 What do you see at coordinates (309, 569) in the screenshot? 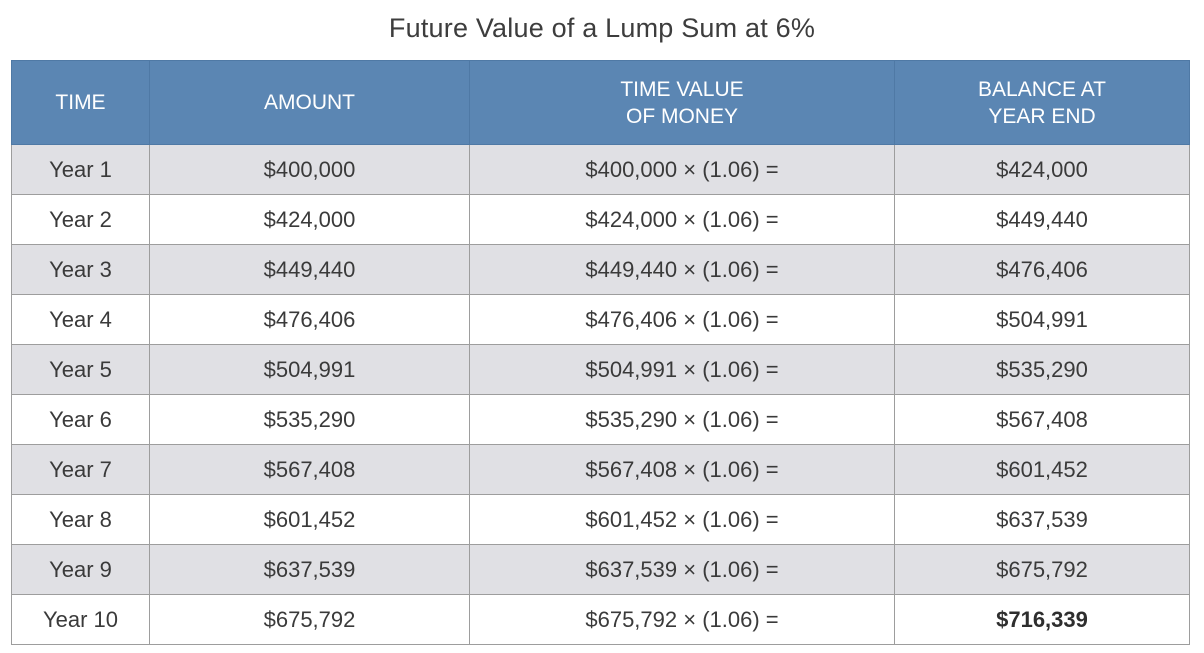
I see `cell-amount: $637,539` at bounding box center [309, 569].